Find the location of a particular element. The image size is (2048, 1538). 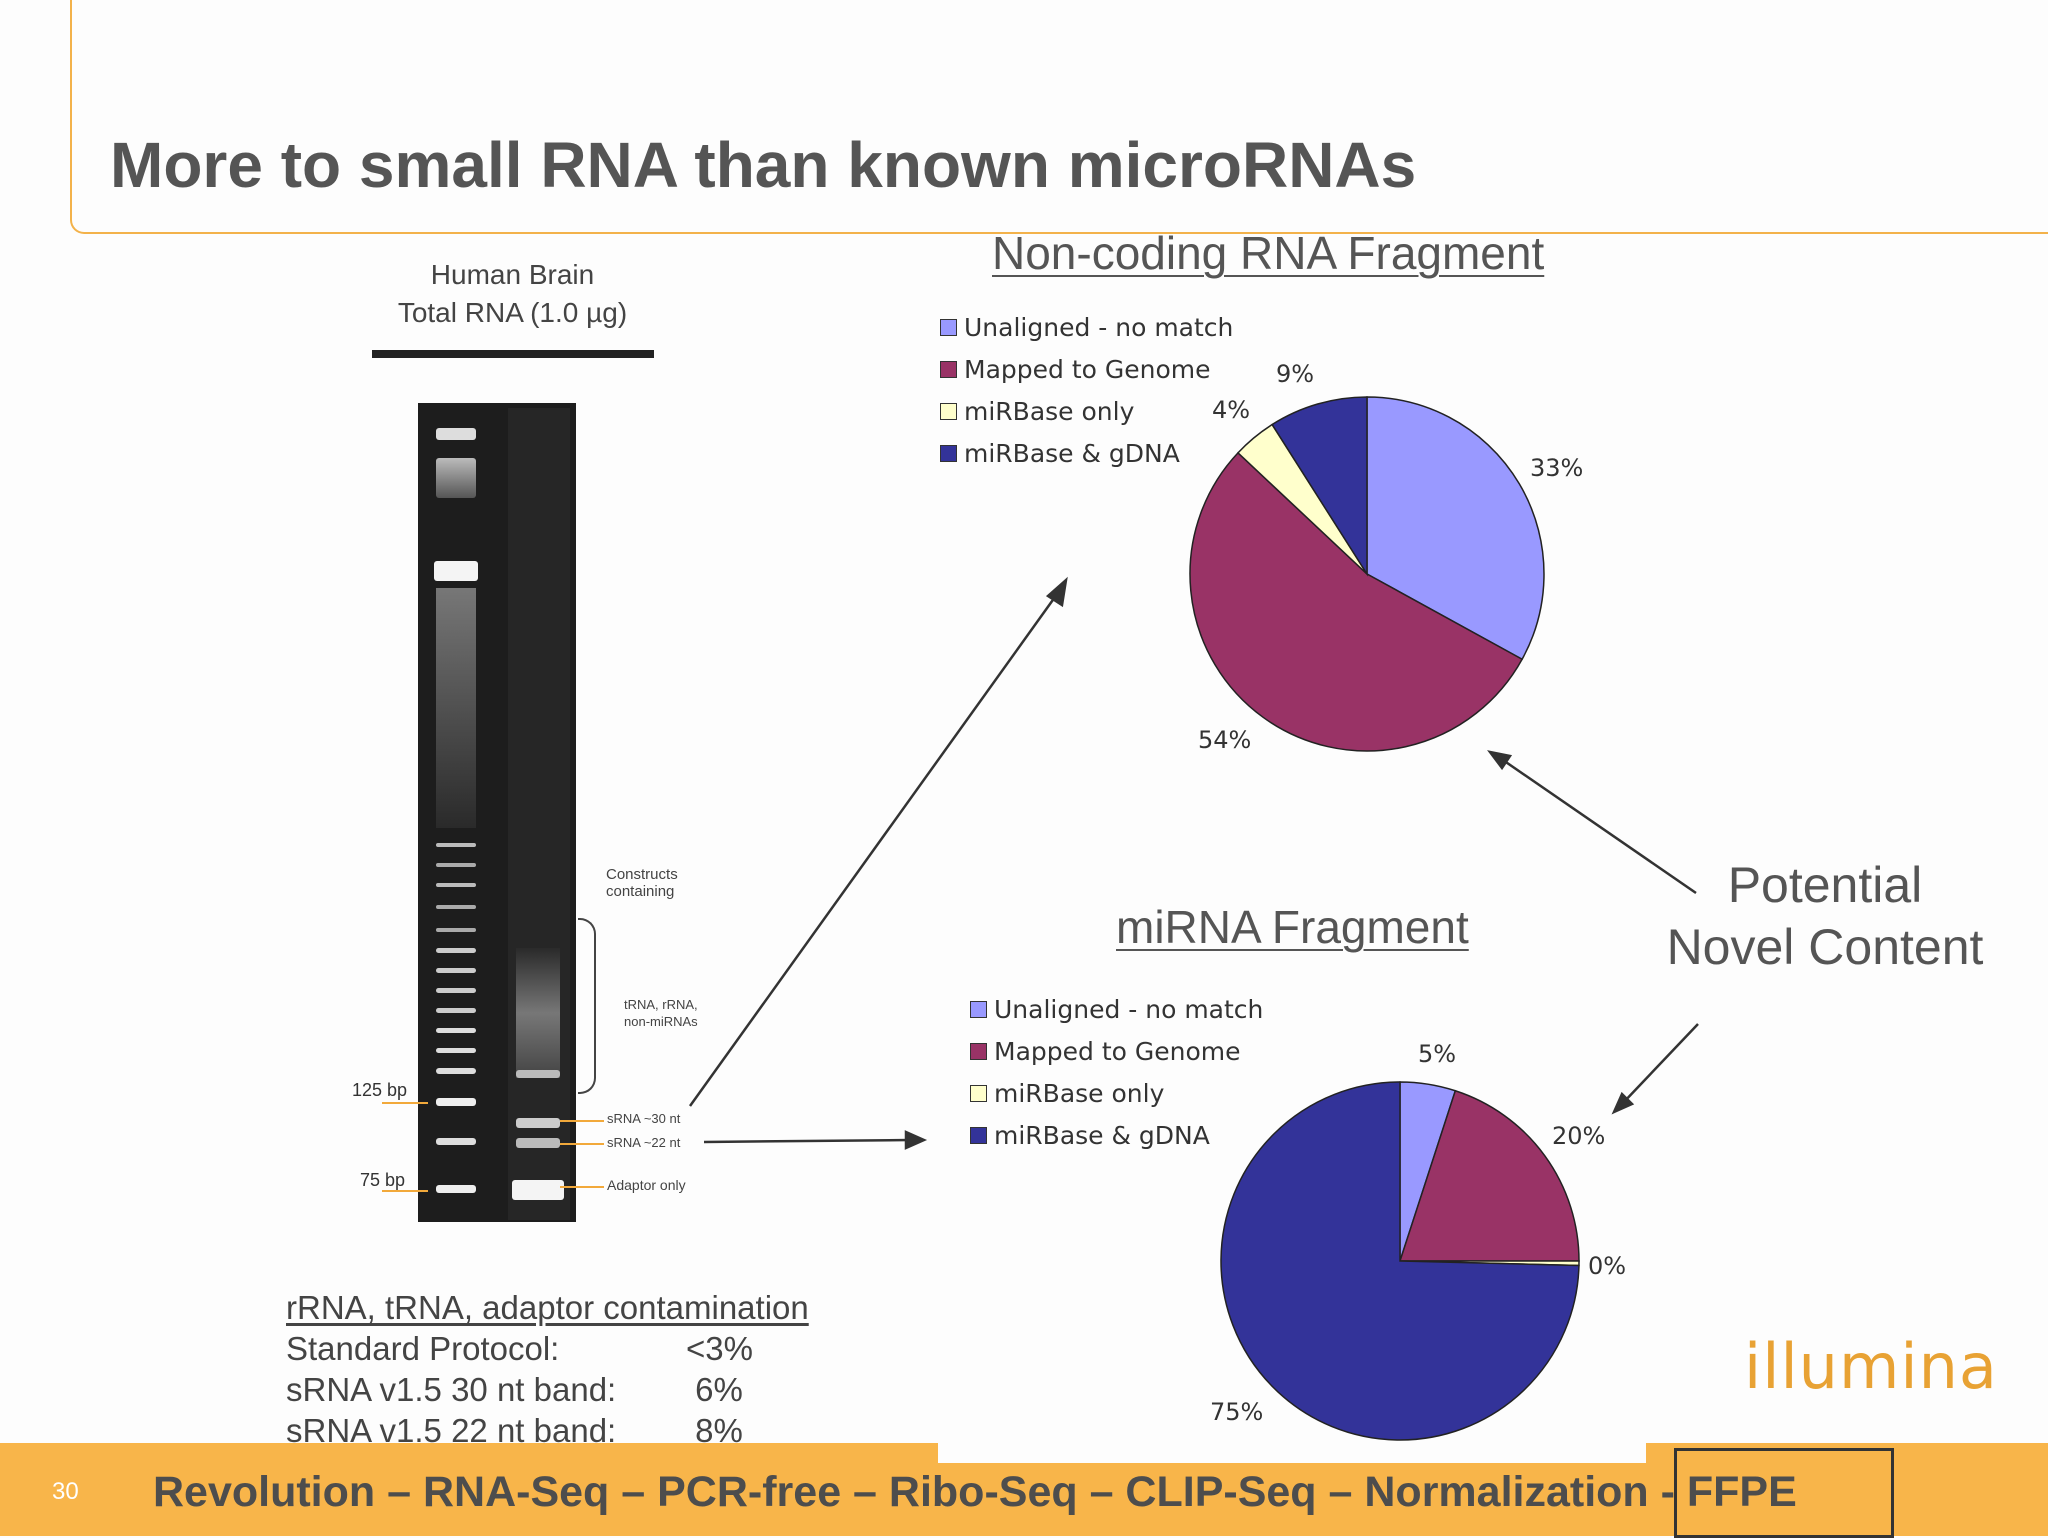

slide-number: 30 is located at coordinates (65, 1491).